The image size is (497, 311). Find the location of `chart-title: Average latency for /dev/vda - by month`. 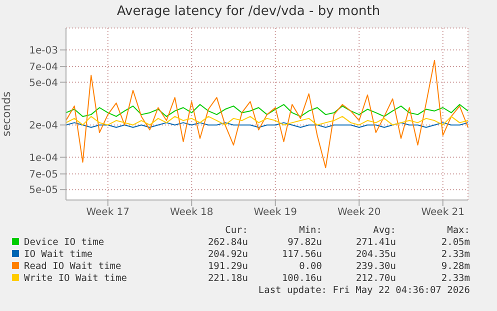

chart-title: Average latency for /dev/vda - by month is located at coordinates (249, 11).